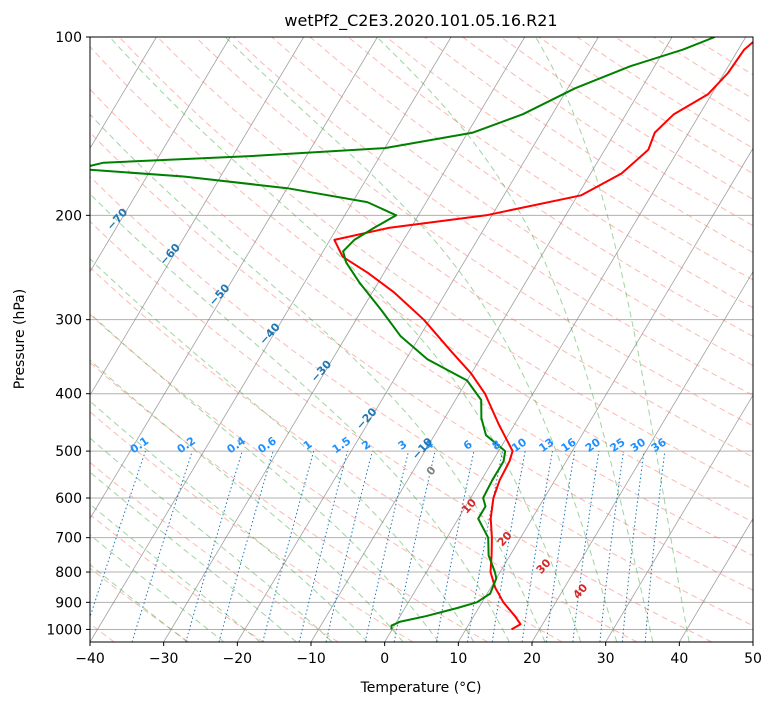 Image resolution: width=775 pixels, height=708 pixels. Describe the element at coordinates (68, 539) in the screenshot. I see `y-tick-label: 700` at that location.